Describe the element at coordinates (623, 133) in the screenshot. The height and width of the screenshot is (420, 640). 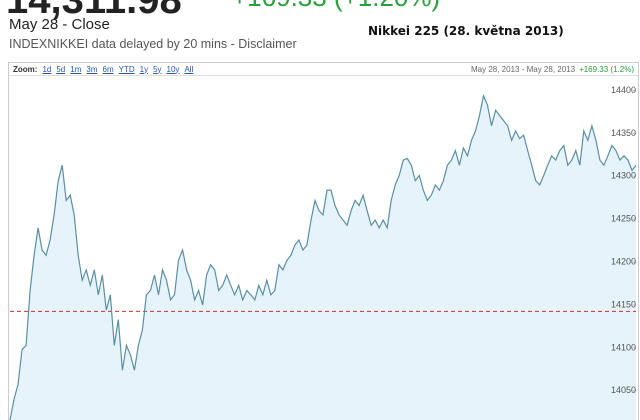
I see `y-tick-label: 14350` at that location.